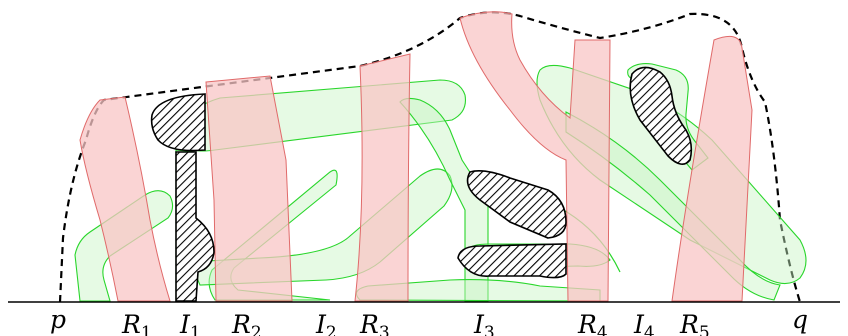  What do you see at coordinates (694, 323) in the screenshot?
I see `label-r5: R5` at bounding box center [694, 323].